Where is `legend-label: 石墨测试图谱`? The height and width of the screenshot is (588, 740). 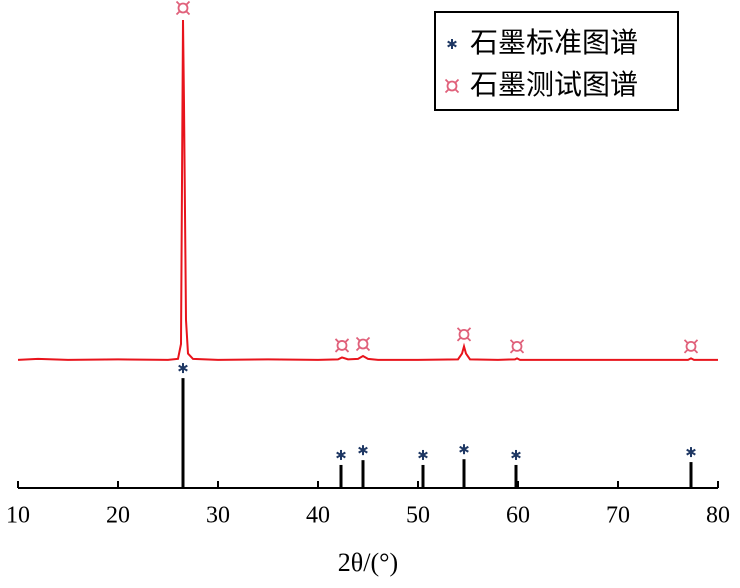
legend-label: 石墨测试图谱 is located at coordinates (554, 84).